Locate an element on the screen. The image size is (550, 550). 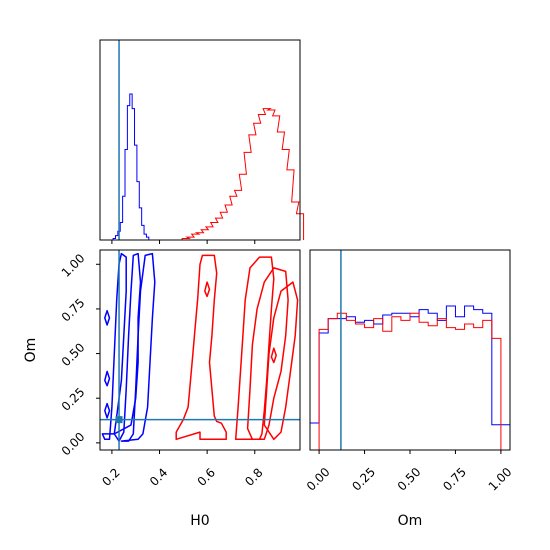
om-hist-xlabel: Om is located at coordinates (410, 521).